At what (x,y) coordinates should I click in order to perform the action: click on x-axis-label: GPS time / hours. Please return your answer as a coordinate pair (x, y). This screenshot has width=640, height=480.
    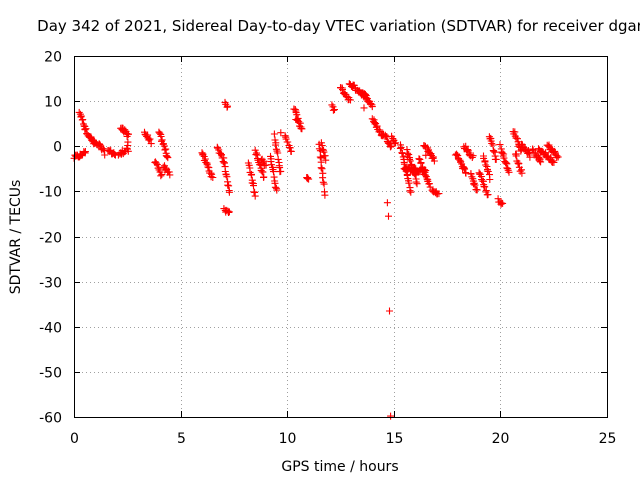
    Looking at the image, I should click on (339, 467).